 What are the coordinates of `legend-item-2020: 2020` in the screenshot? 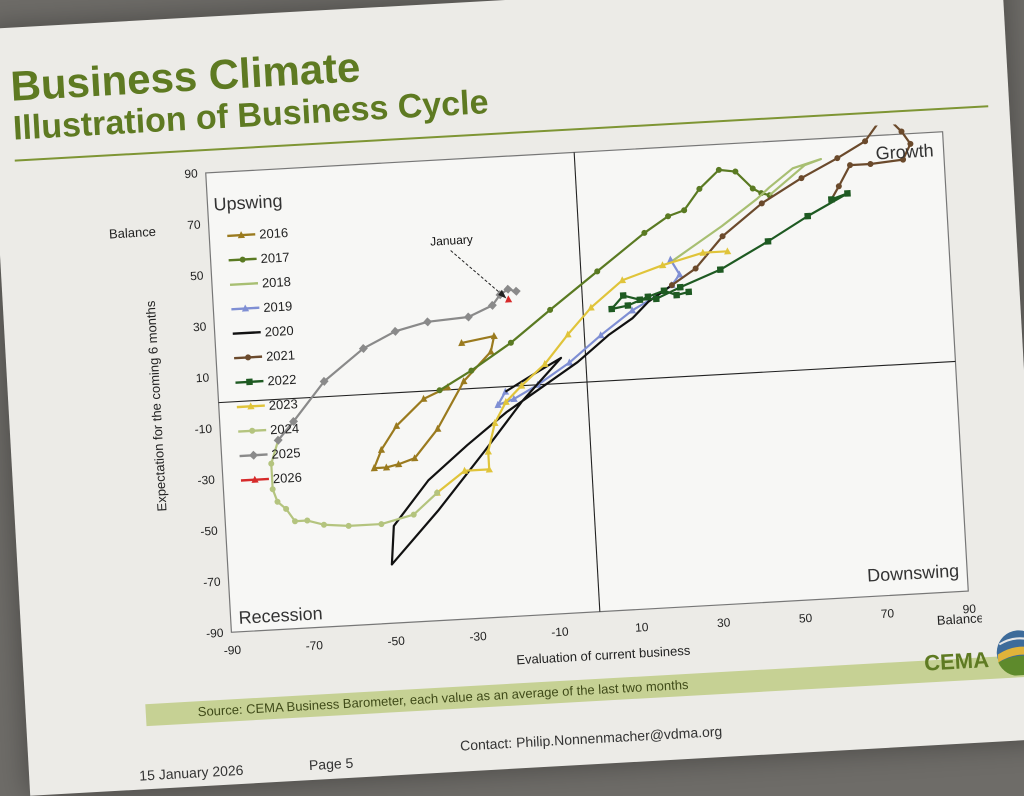 It's located at (263, 331).